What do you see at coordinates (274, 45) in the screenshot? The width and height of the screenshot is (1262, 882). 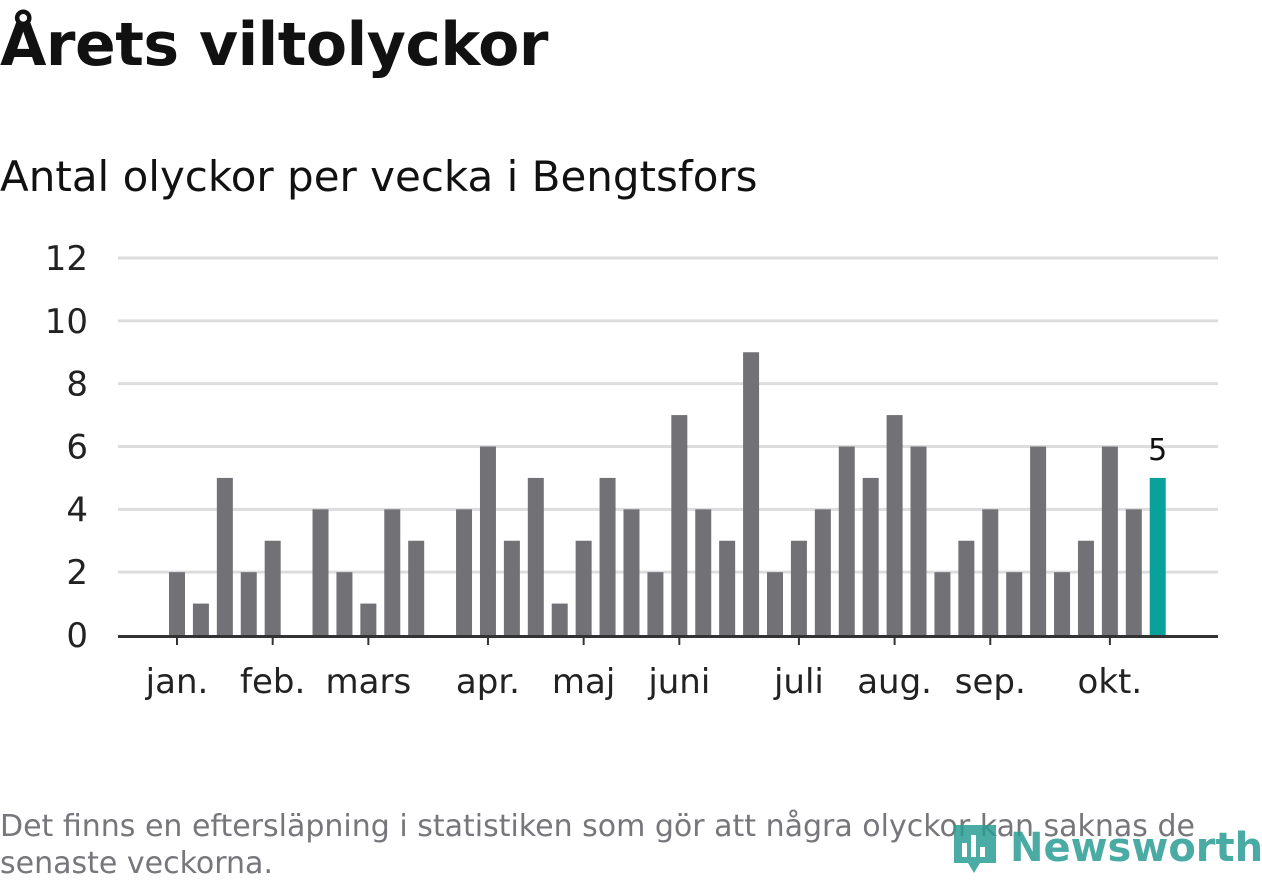 I see `chart-title: Årets viltolyckor` at bounding box center [274, 45].